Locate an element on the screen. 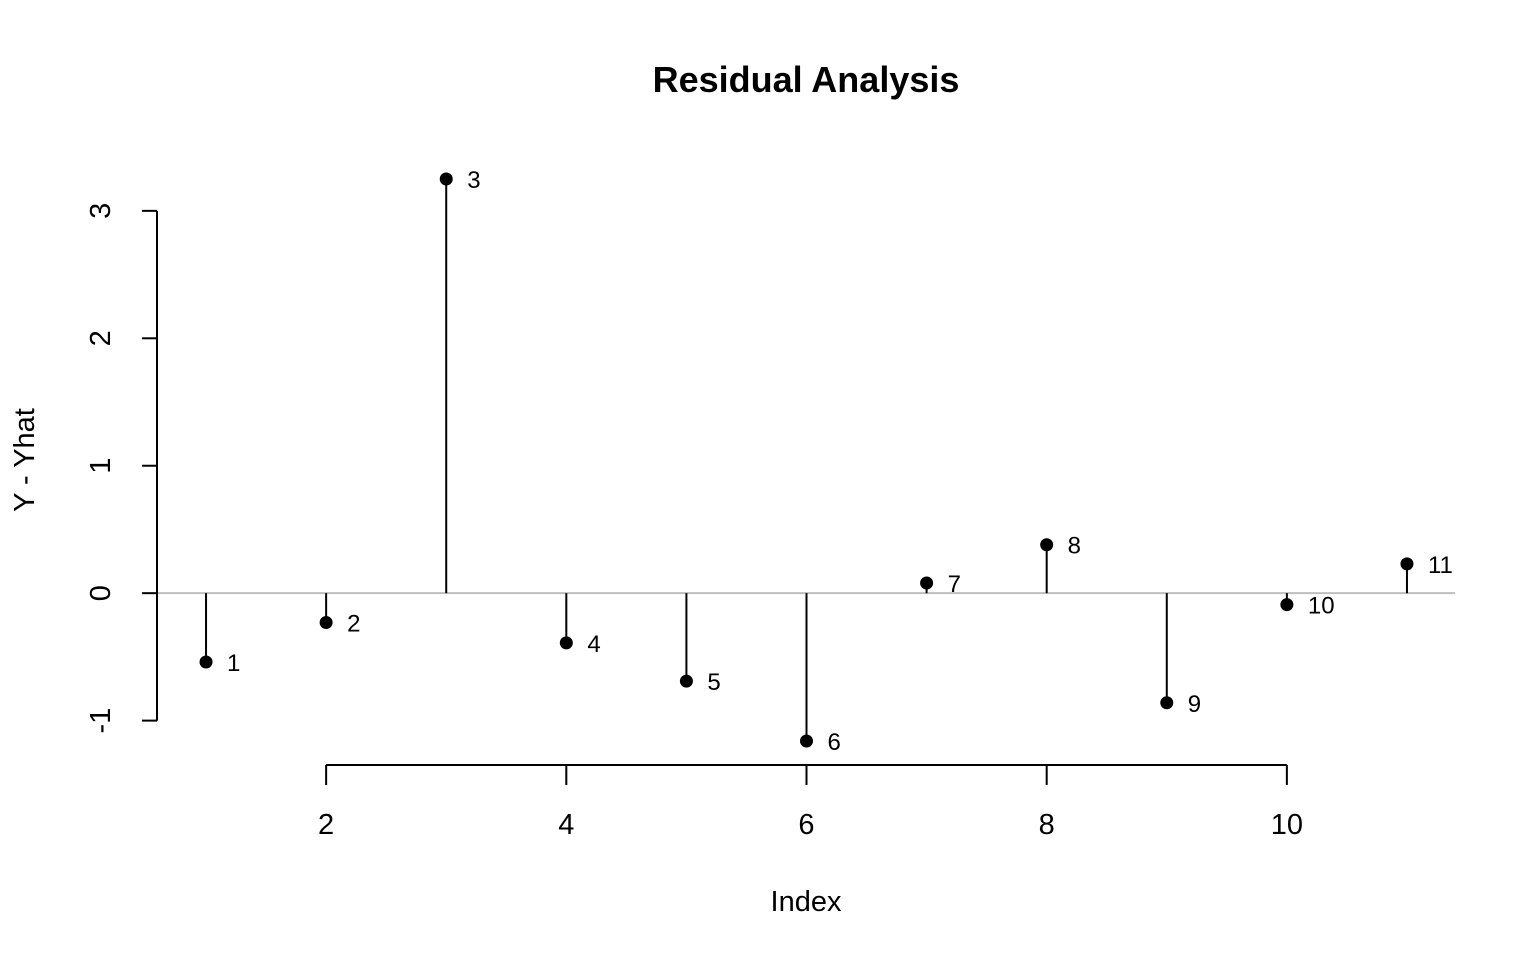 This screenshot has width=1536, height=960. y-tick-label: -1 is located at coordinates (101, 721).